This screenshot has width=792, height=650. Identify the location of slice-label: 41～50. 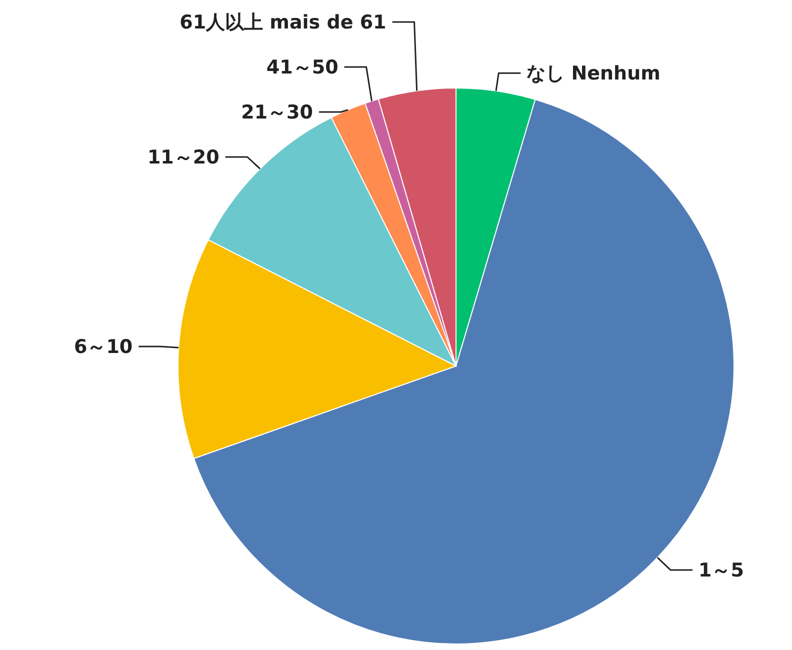
(302, 67).